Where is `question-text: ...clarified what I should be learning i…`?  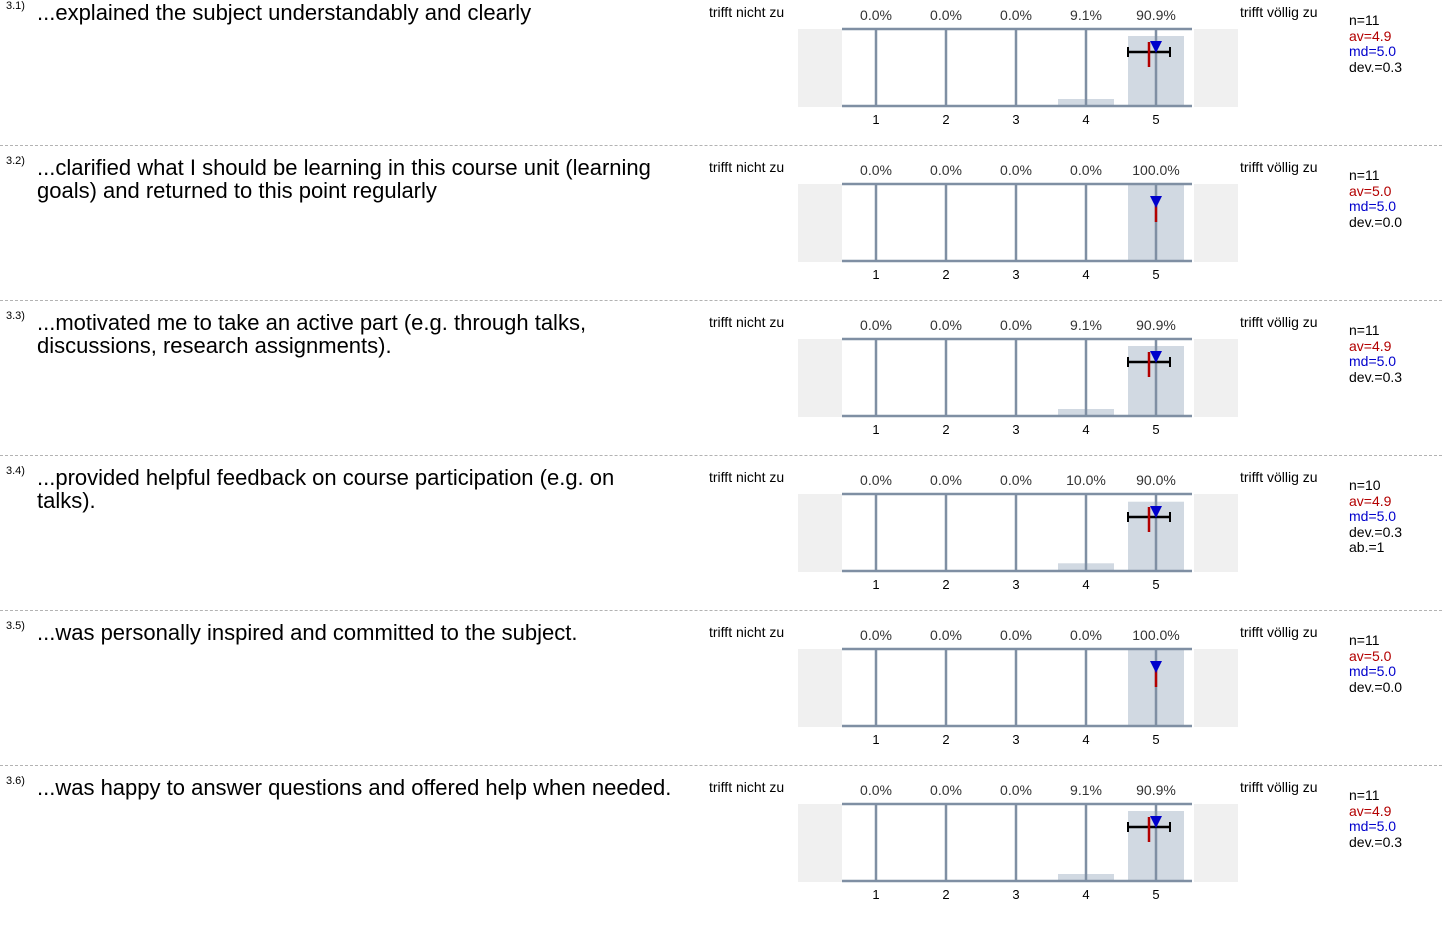
question-text: ...clarified what I should be learning i… is located at coordinates (344, 179).